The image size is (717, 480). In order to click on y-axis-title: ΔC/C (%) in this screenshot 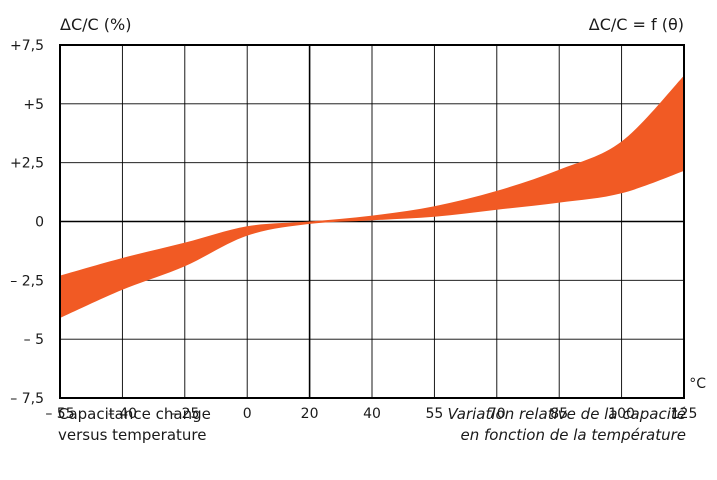, I will do `click(95, 24)`.